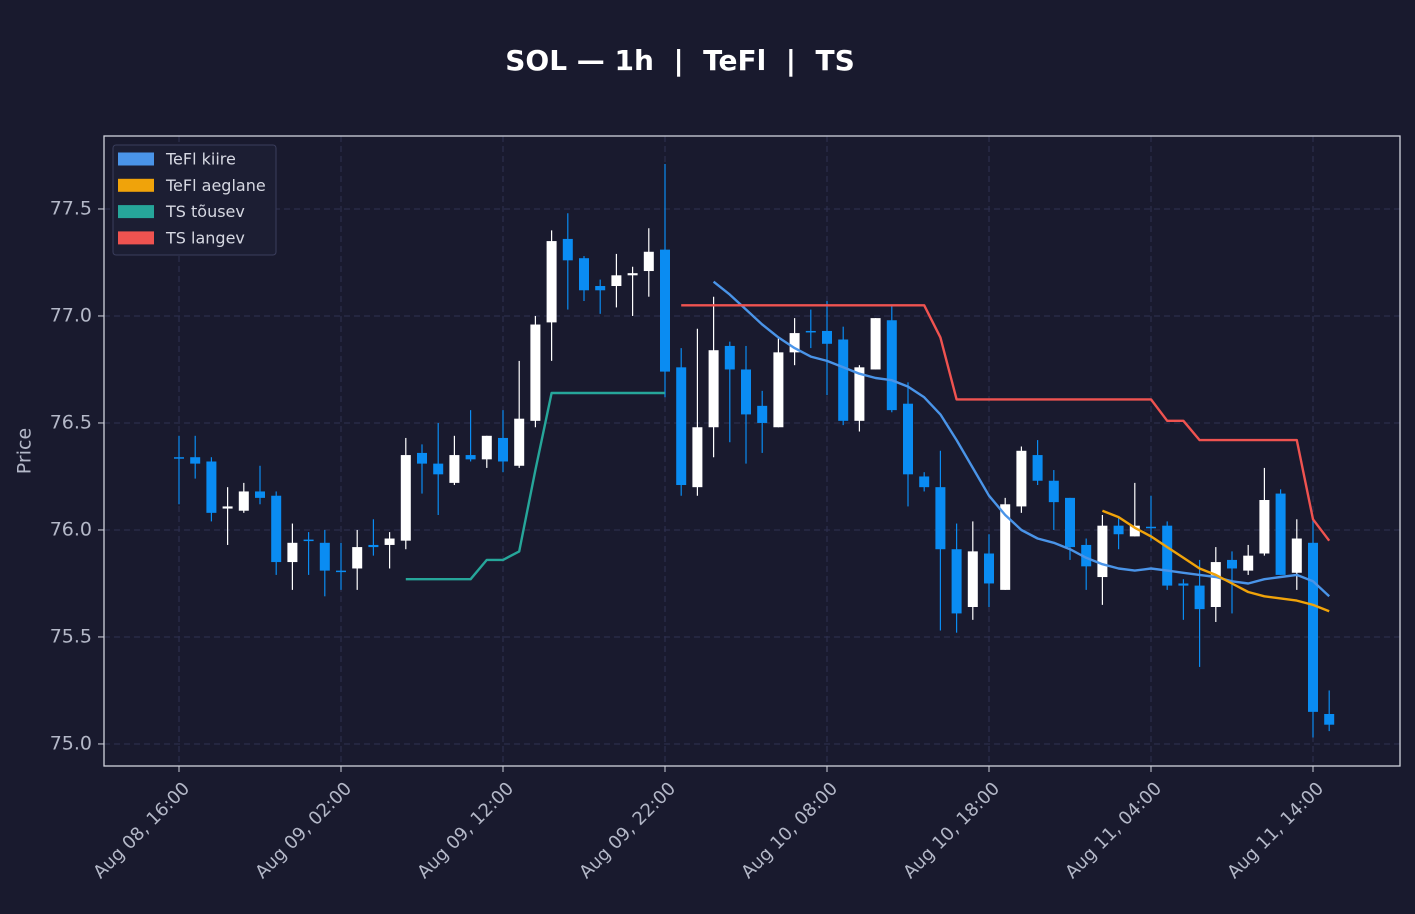 The width and height of the screenshot is (1415, 914). What do you see at coordinates (71, 636) in the screenshot?
I see `y-tick-label: 75.5` at bounding box center [71, 636].